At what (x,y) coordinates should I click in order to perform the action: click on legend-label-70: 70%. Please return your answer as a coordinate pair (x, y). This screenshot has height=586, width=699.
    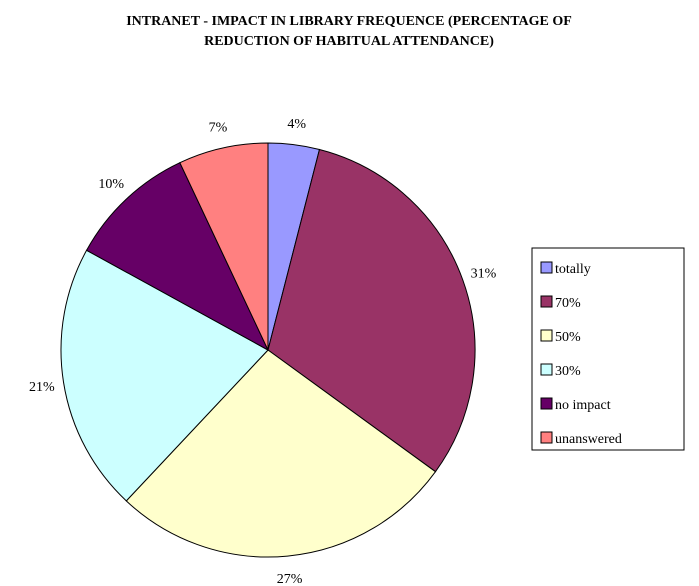
    Looking at the image, I should click on (568, 303).